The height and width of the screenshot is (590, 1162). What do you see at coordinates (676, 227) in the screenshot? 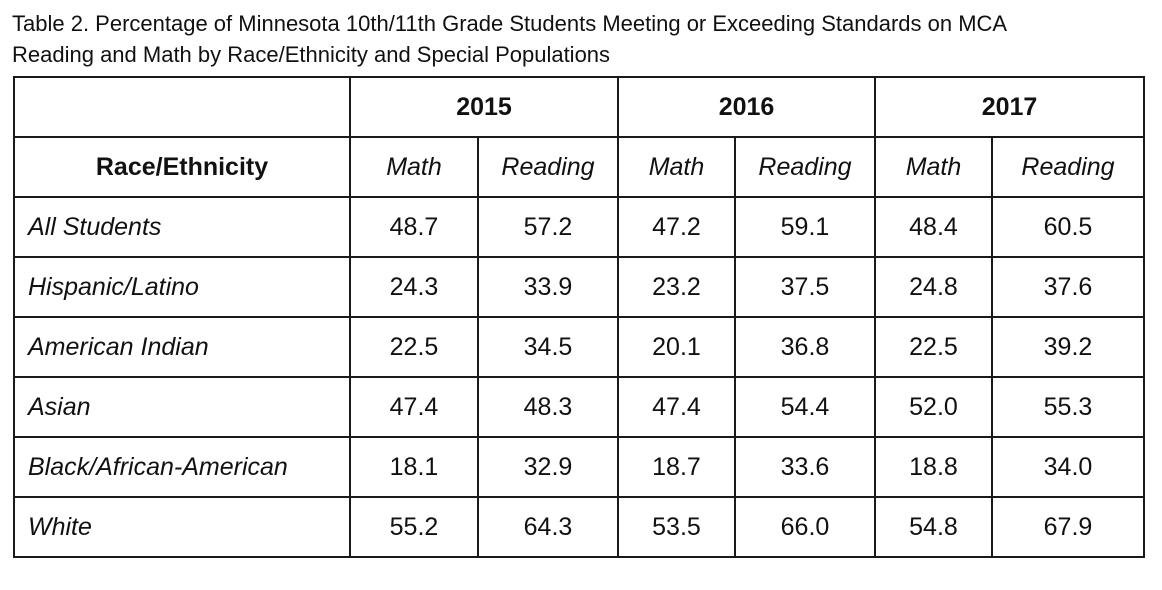
I see `table-cell: 47.2` at bounding box center [676, 227].